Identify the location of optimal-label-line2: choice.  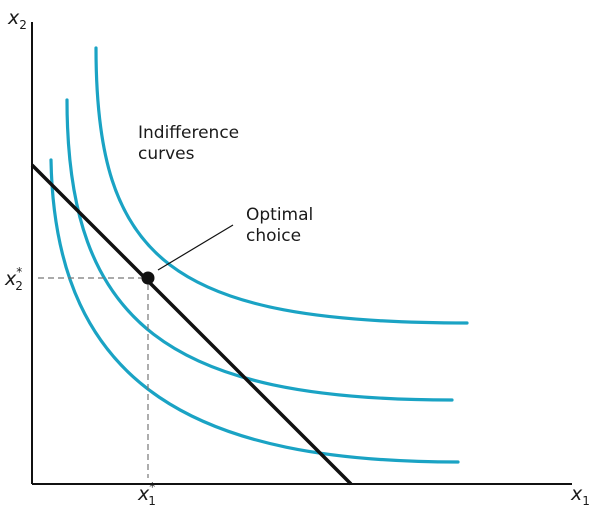
(273, 236).